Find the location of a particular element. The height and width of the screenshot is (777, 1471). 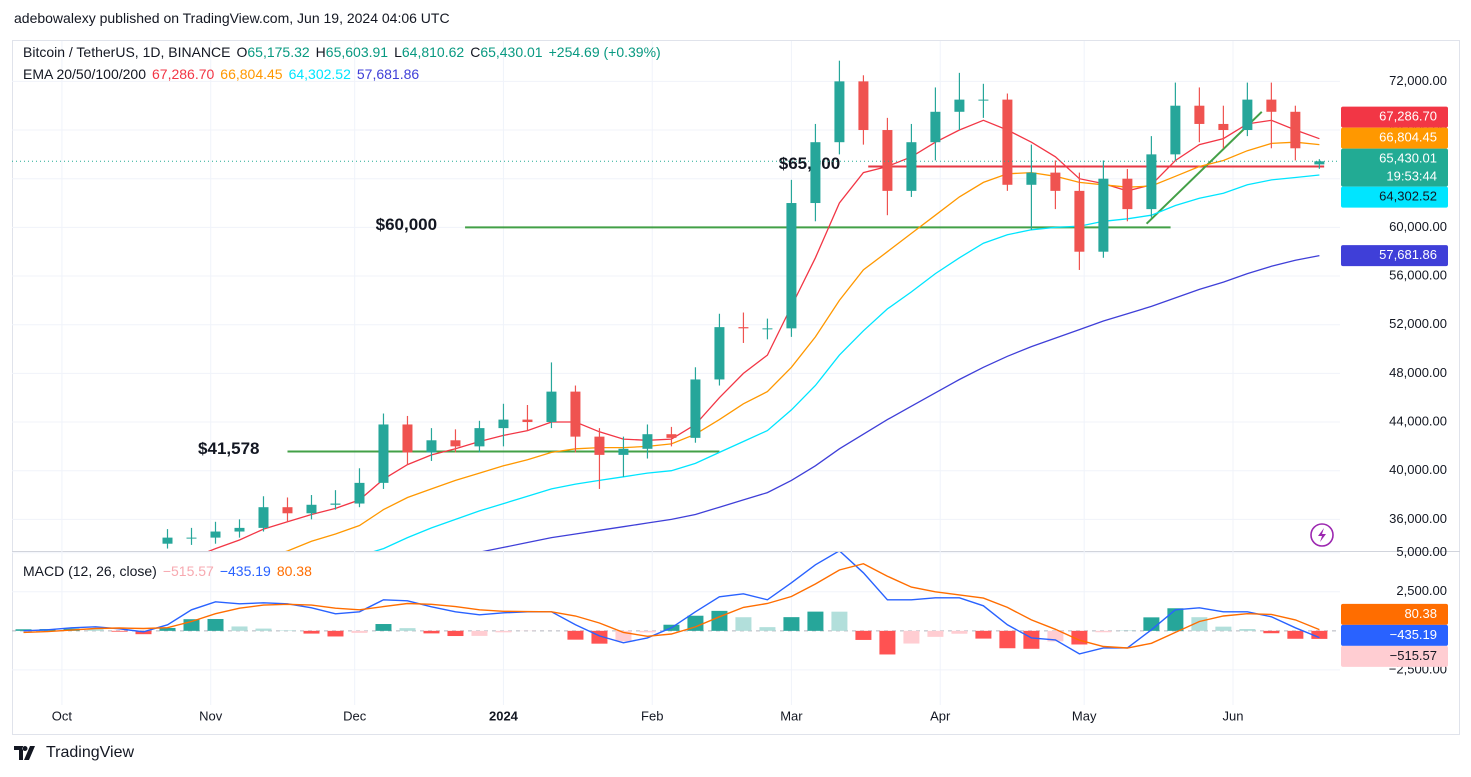

level-label: $41,578 is located at coordinates (228, 448).